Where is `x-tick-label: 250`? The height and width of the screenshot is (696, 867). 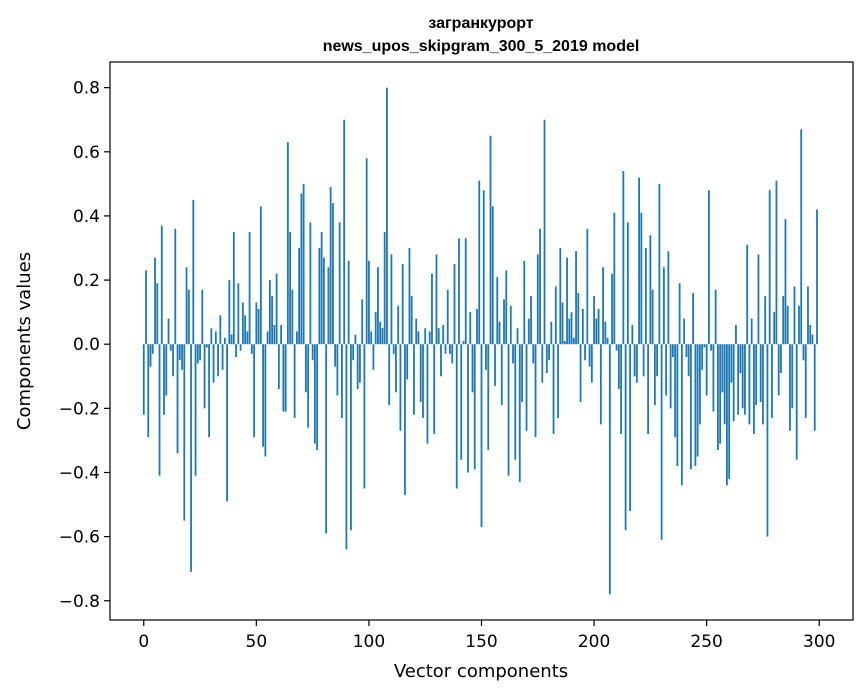
x-tick-label: 250 is located at coordinates (706, 642).